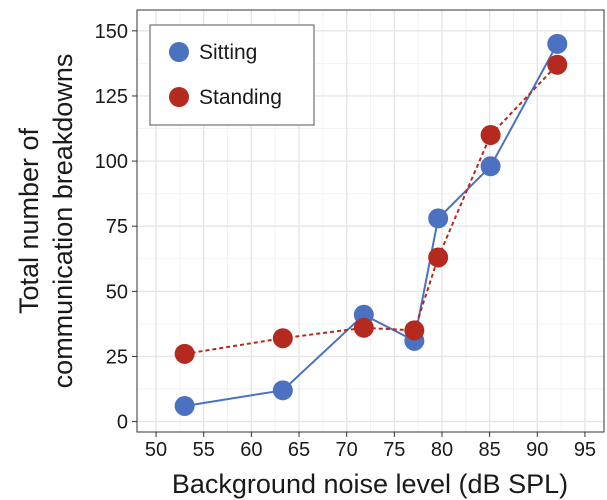 The height and width of the screenshot is (500, 607). Describe the element at coordinates (29, 220) in the screenshot. I see `y-axis-title-line-1: Total number of` at that location.